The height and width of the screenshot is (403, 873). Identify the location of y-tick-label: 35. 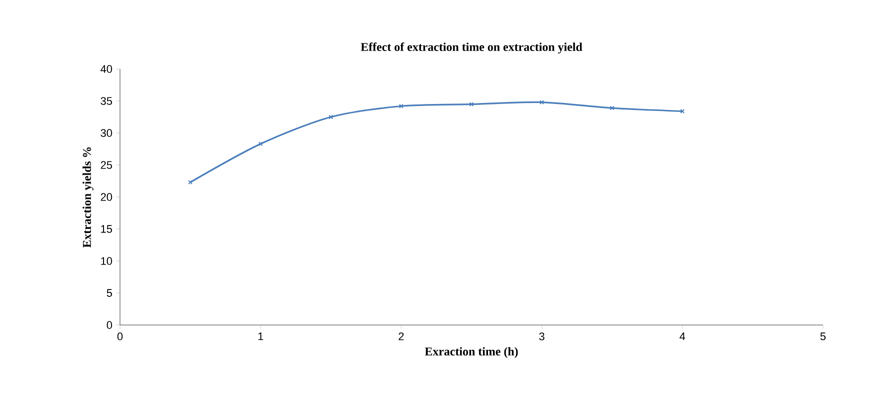
(106, 101).